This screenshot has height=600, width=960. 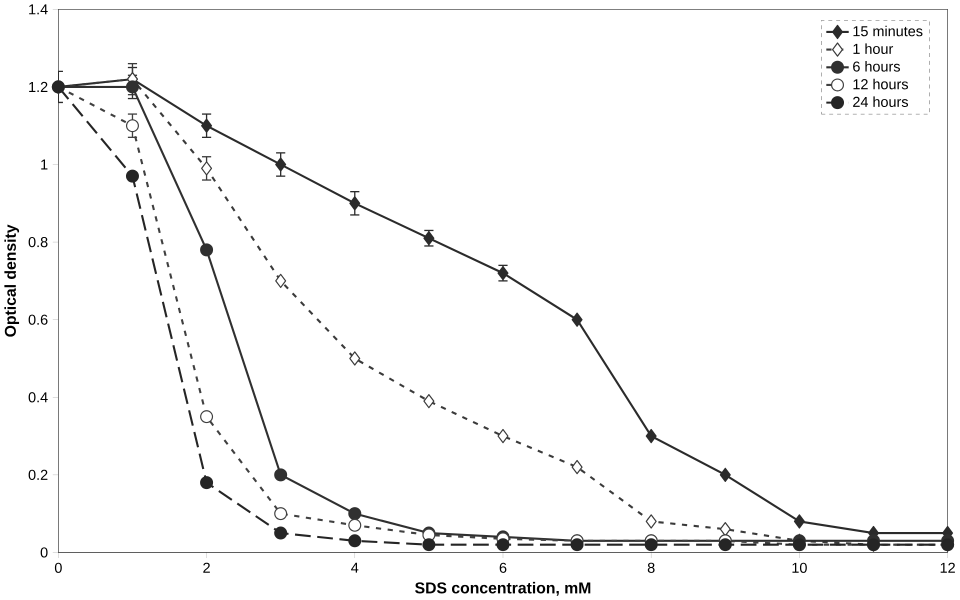 I want to click on y-tick-label: 0.4, so click(x=38, y=397).